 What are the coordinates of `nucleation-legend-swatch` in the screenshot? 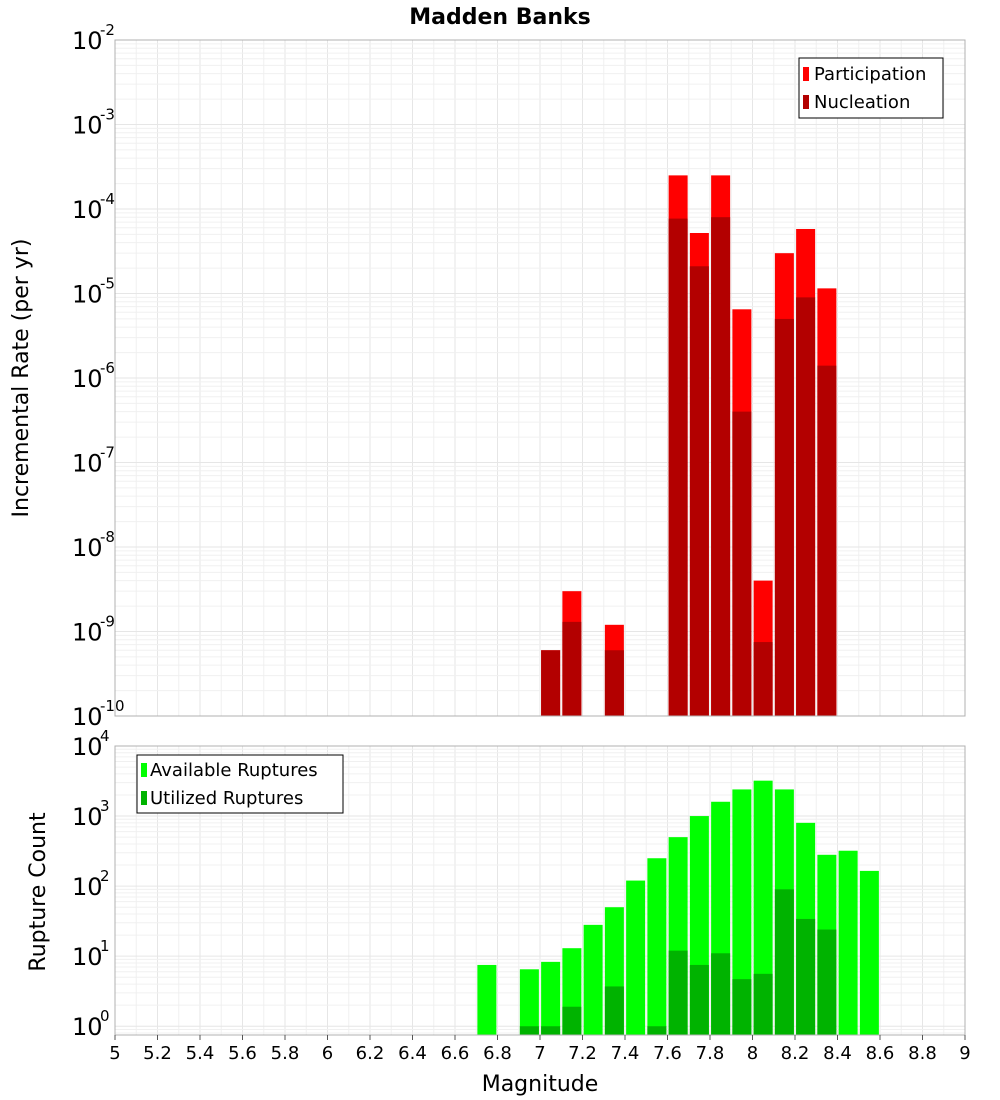 It's located at (806, 102).